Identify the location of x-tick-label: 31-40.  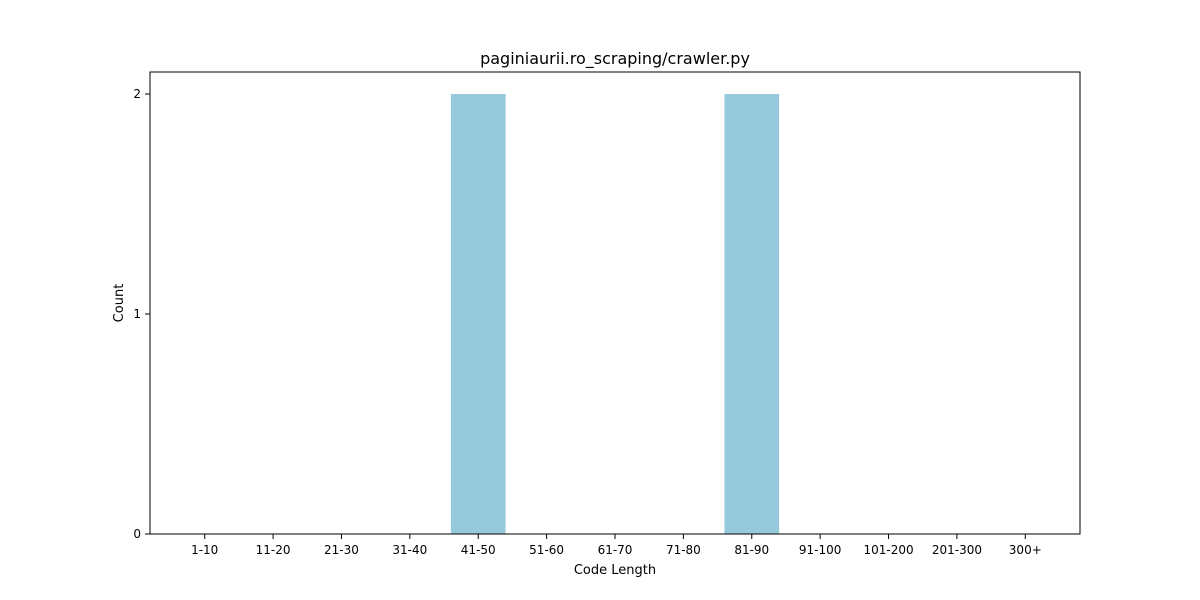
(409, 550).